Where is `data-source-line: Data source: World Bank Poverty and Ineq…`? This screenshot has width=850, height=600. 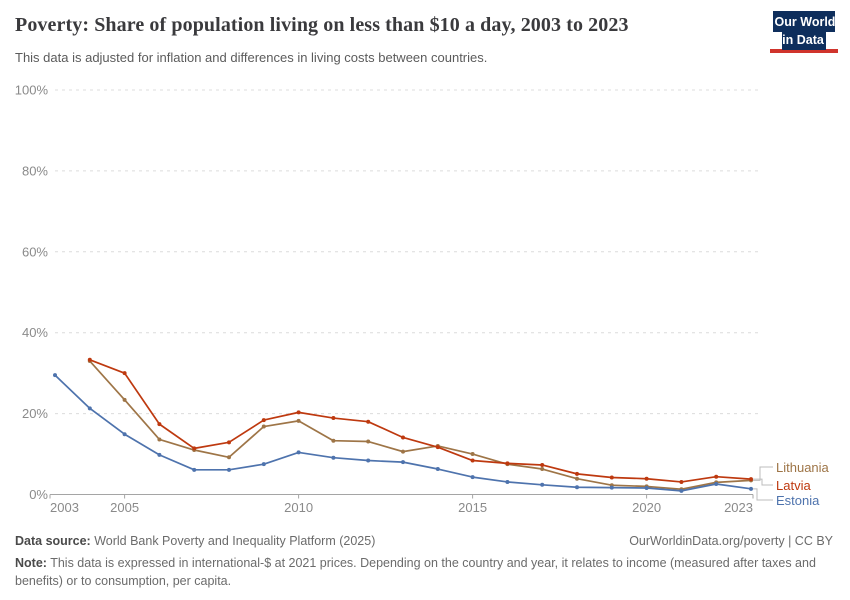
data-source-line: Data source: World Bank Poverty and Ineq… is located at coordinates (195, 541).